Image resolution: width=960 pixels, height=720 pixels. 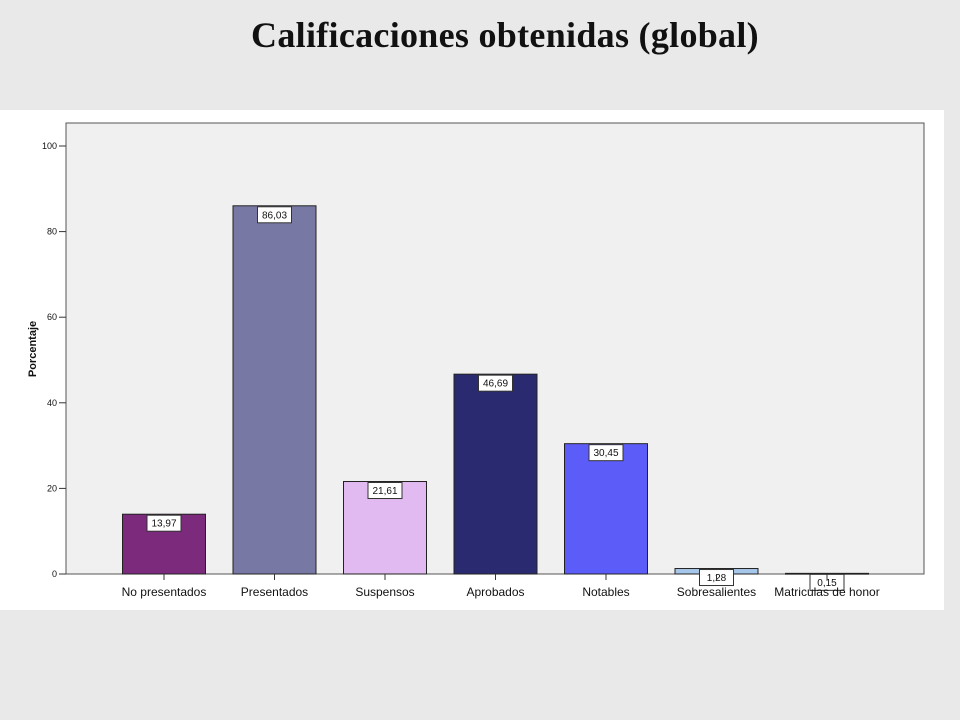 What do you see at coordinates (384, 592) in the screenshot?
I see `x-tick-label-suspensos: Suspensos` at bounding box center [384, 592].